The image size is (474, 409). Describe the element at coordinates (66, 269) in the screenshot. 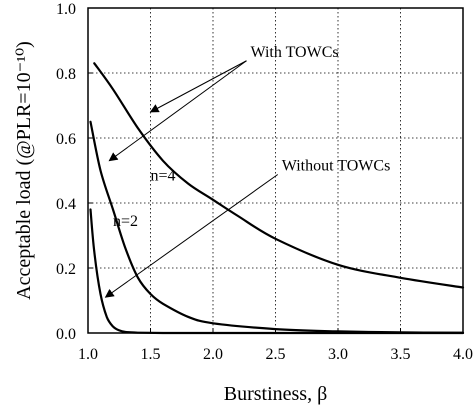

I see `y-tick-label: 0.2` at that location.